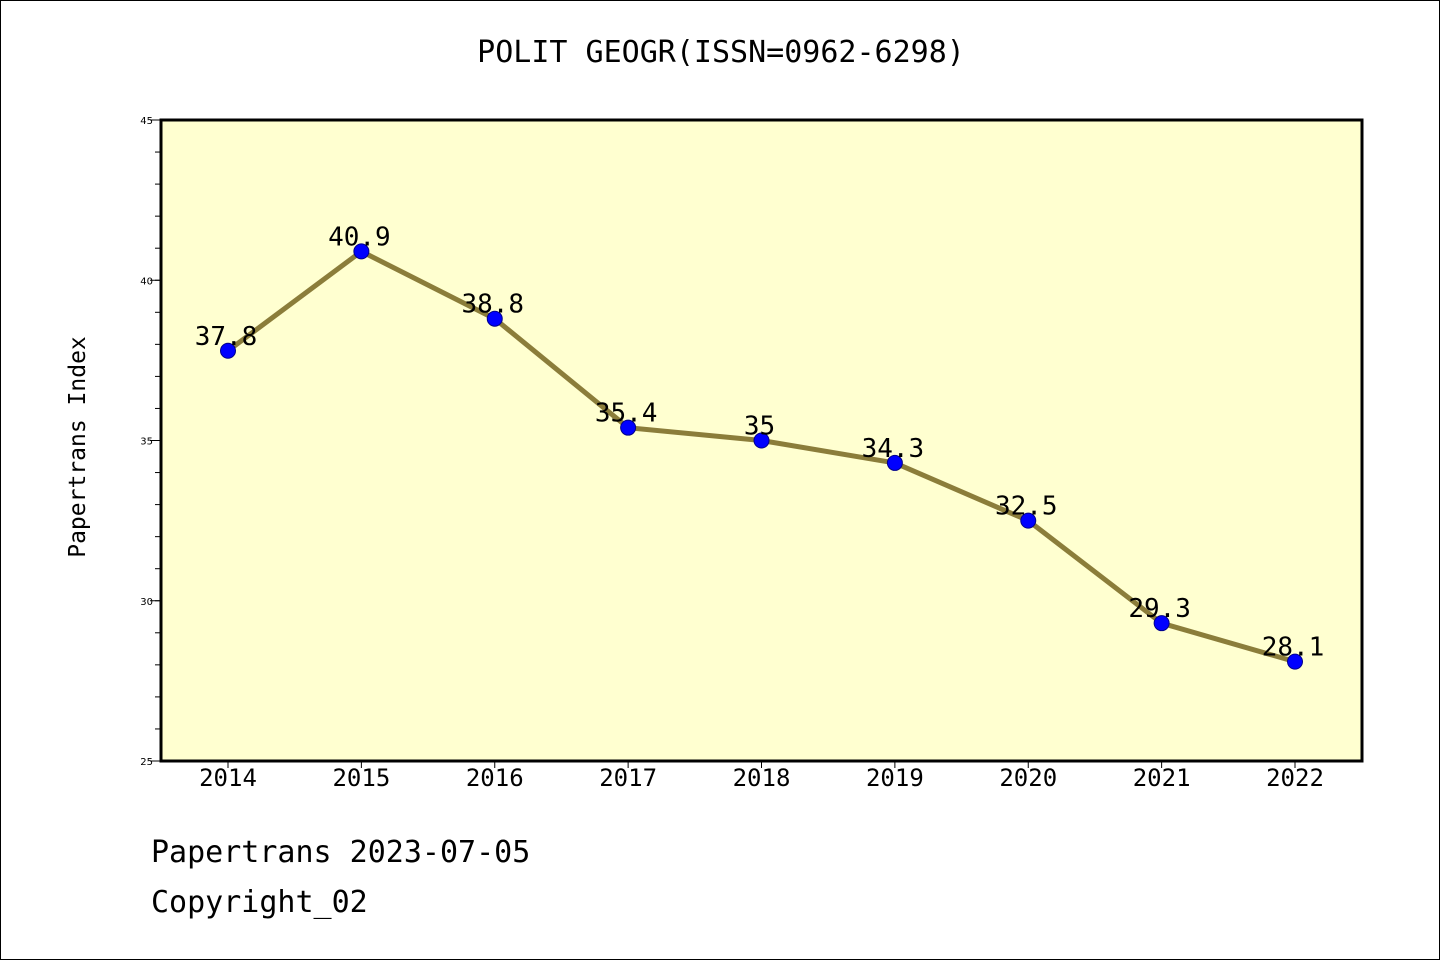 The image size is (1440, 960). What do you see at coordinates (495, 778) in the screenshot?
I see `x-tick-label: 2016` at bounding box center [495, 778].